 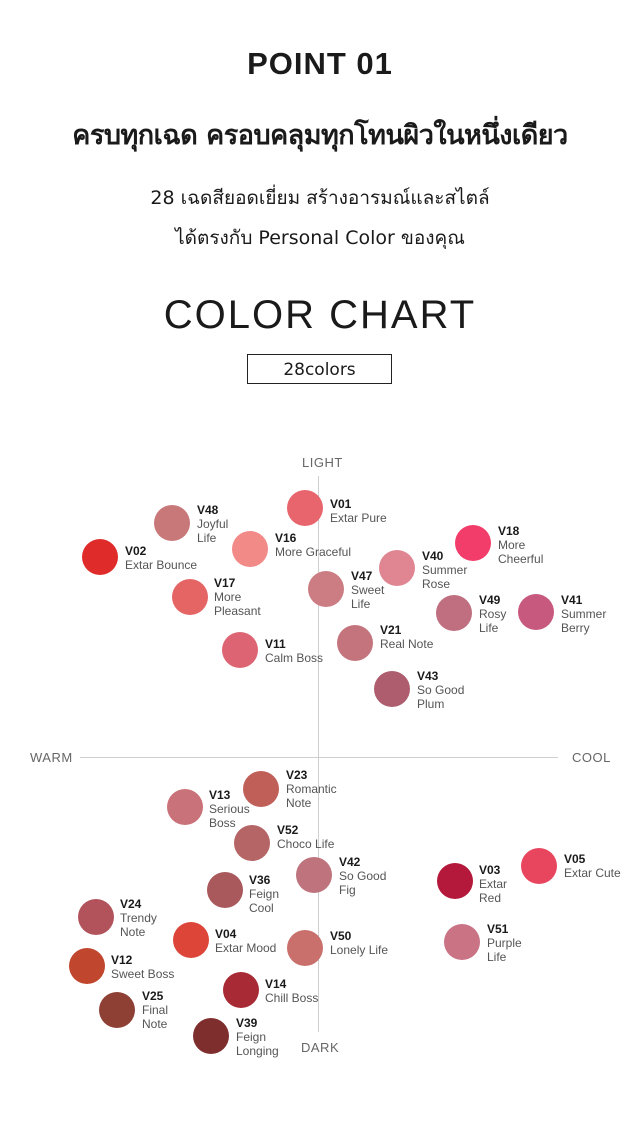 What do you see at coordinates (428, 676) in the screenshot?
I see `shade-code: V43` at bounding box center [428, 676].